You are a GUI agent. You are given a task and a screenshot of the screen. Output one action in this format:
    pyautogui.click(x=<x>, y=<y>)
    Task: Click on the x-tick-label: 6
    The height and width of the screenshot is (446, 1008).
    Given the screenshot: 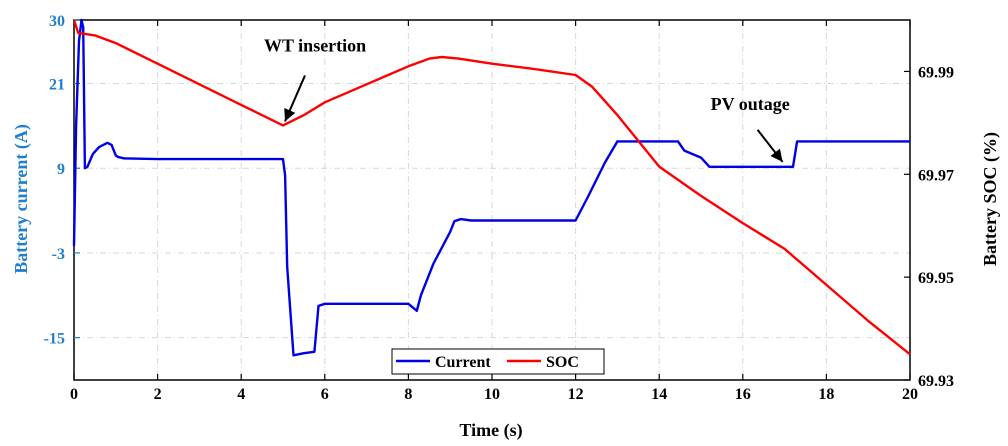 What is the action you would take?
    pyautogui.click(x=325, y=394)
    